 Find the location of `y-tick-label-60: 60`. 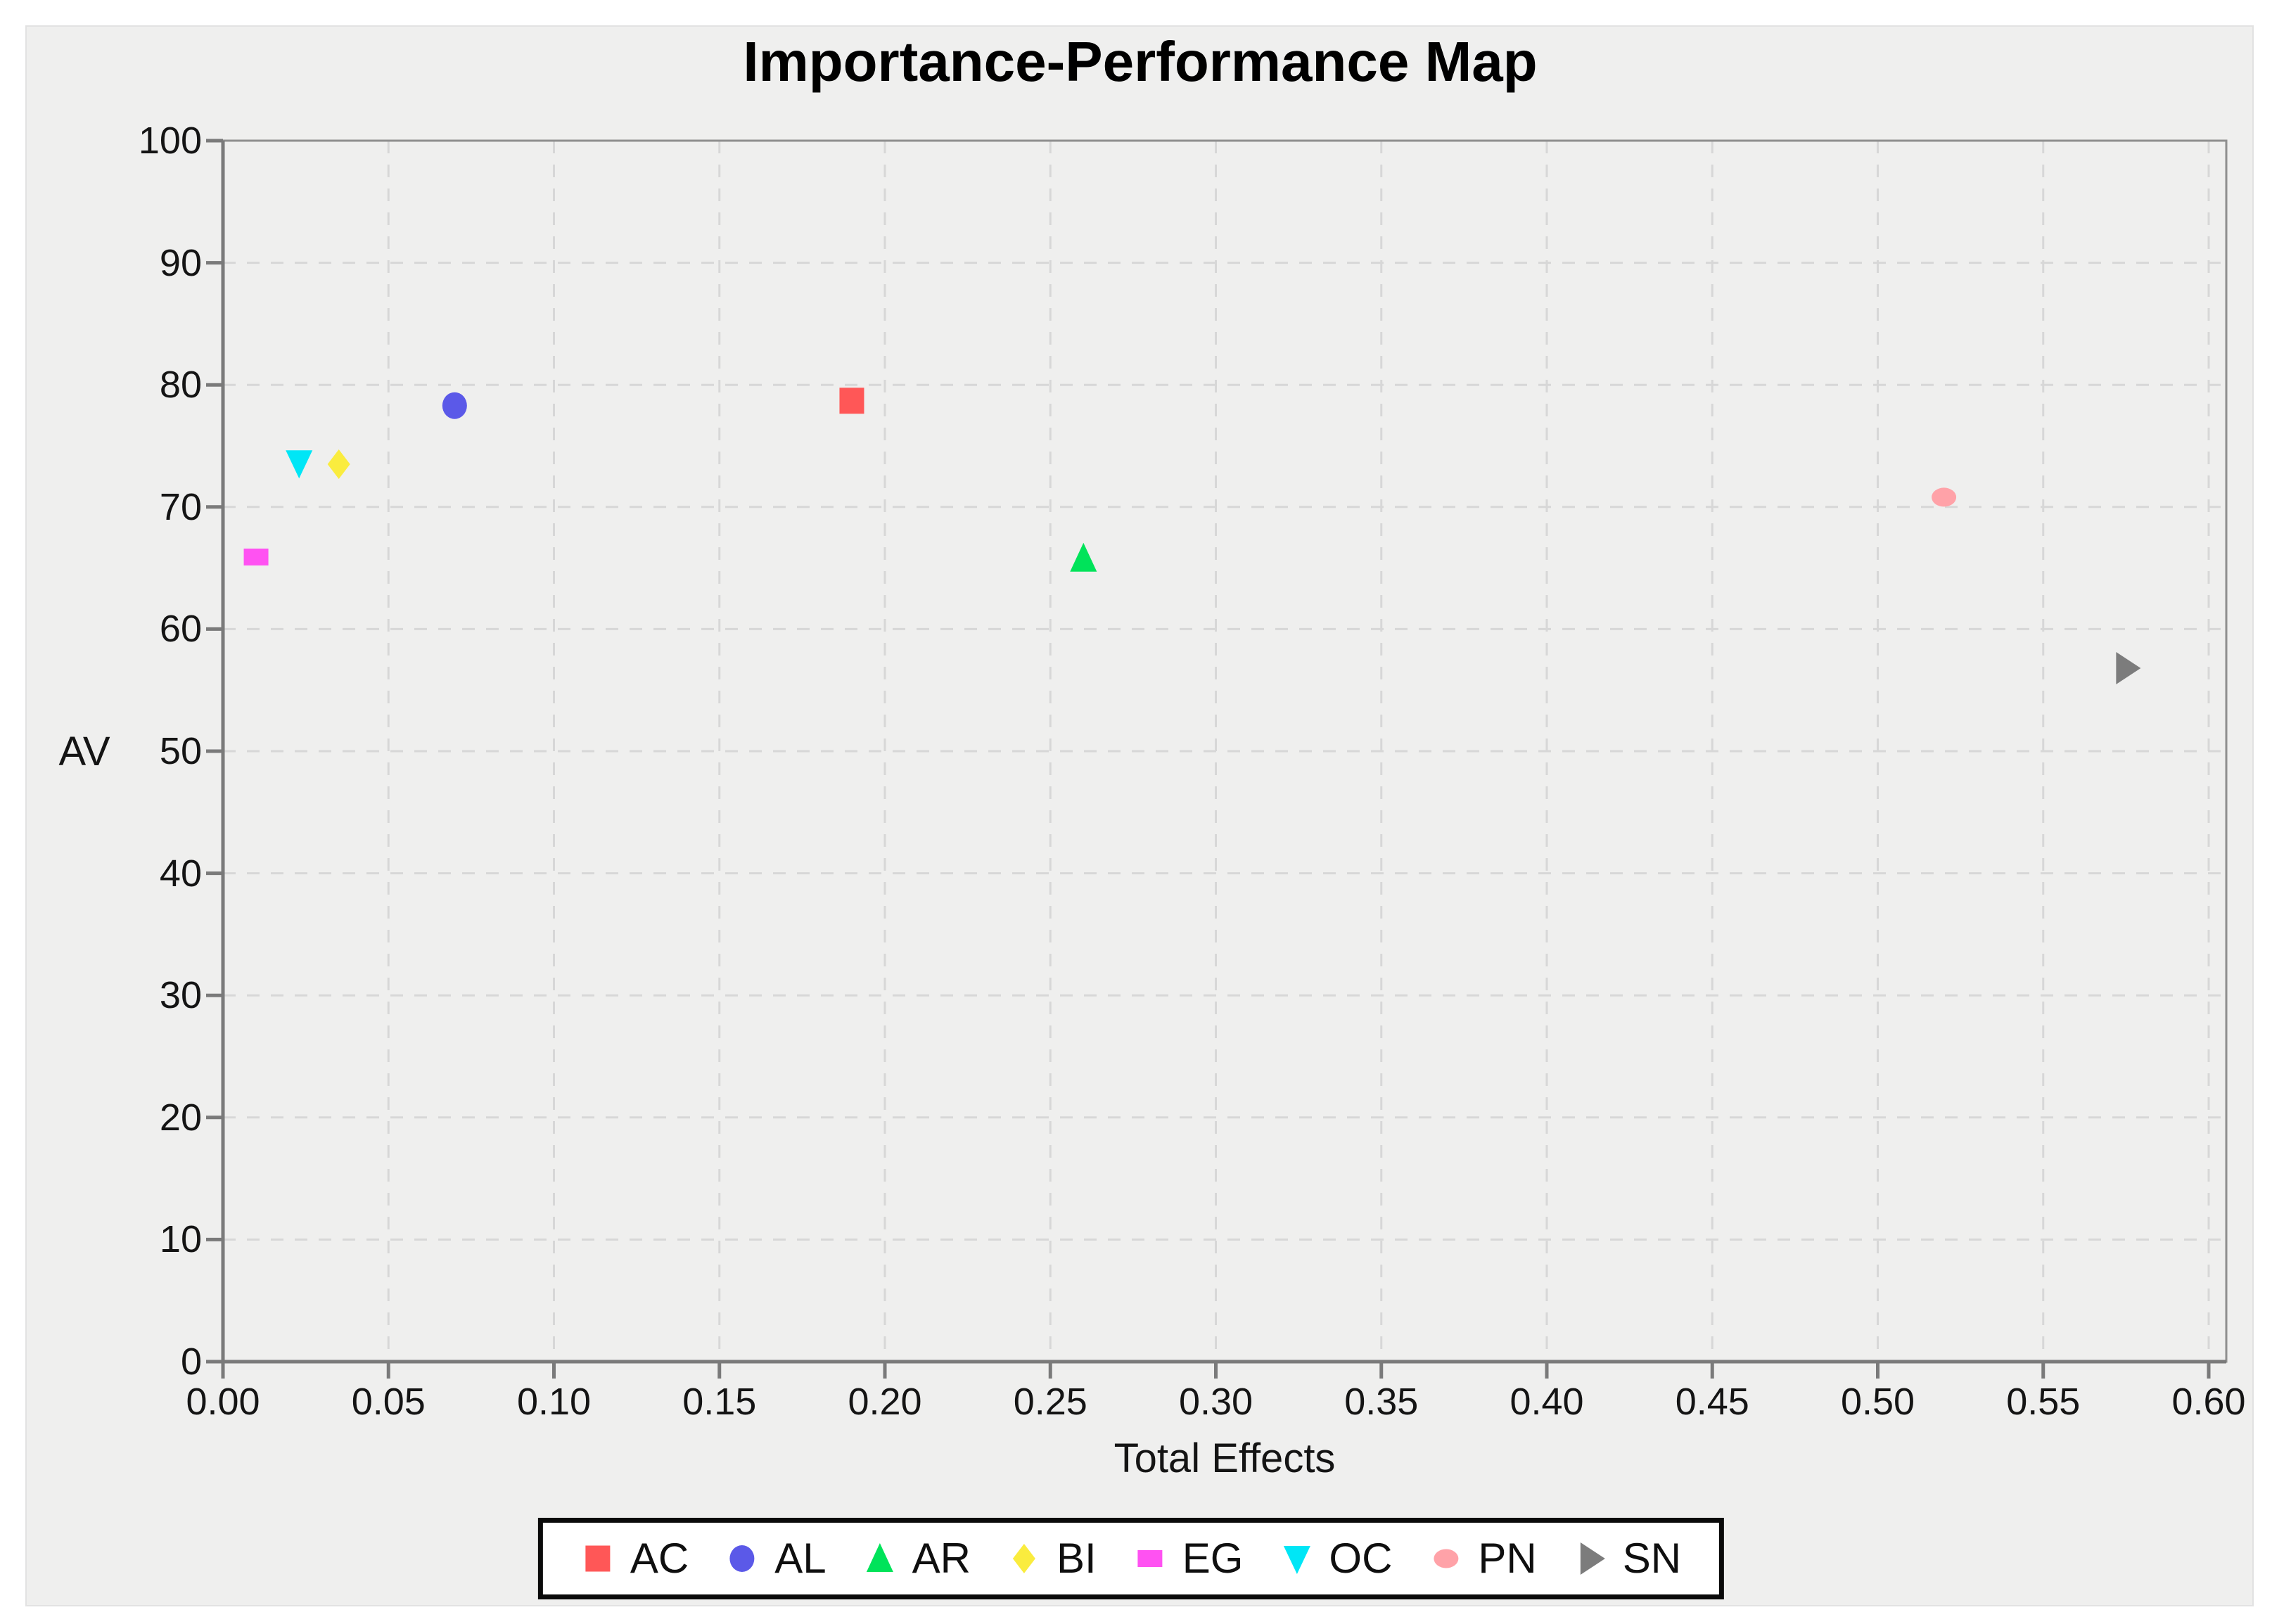

y-tick-label-60: 60 is located at coordinates (180, 629).